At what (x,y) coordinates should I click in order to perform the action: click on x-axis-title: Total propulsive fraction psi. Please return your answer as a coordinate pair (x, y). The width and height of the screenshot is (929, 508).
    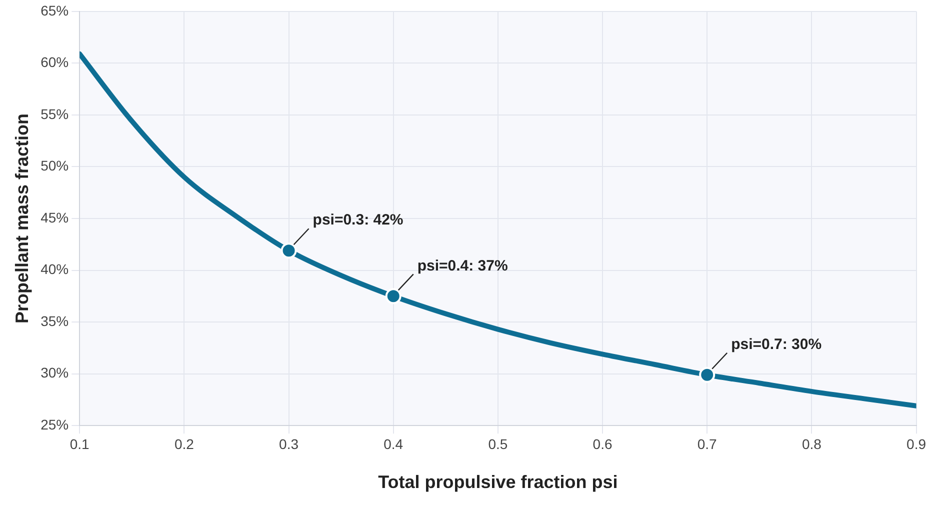
    Looking at the image, I should click on (498, 482).